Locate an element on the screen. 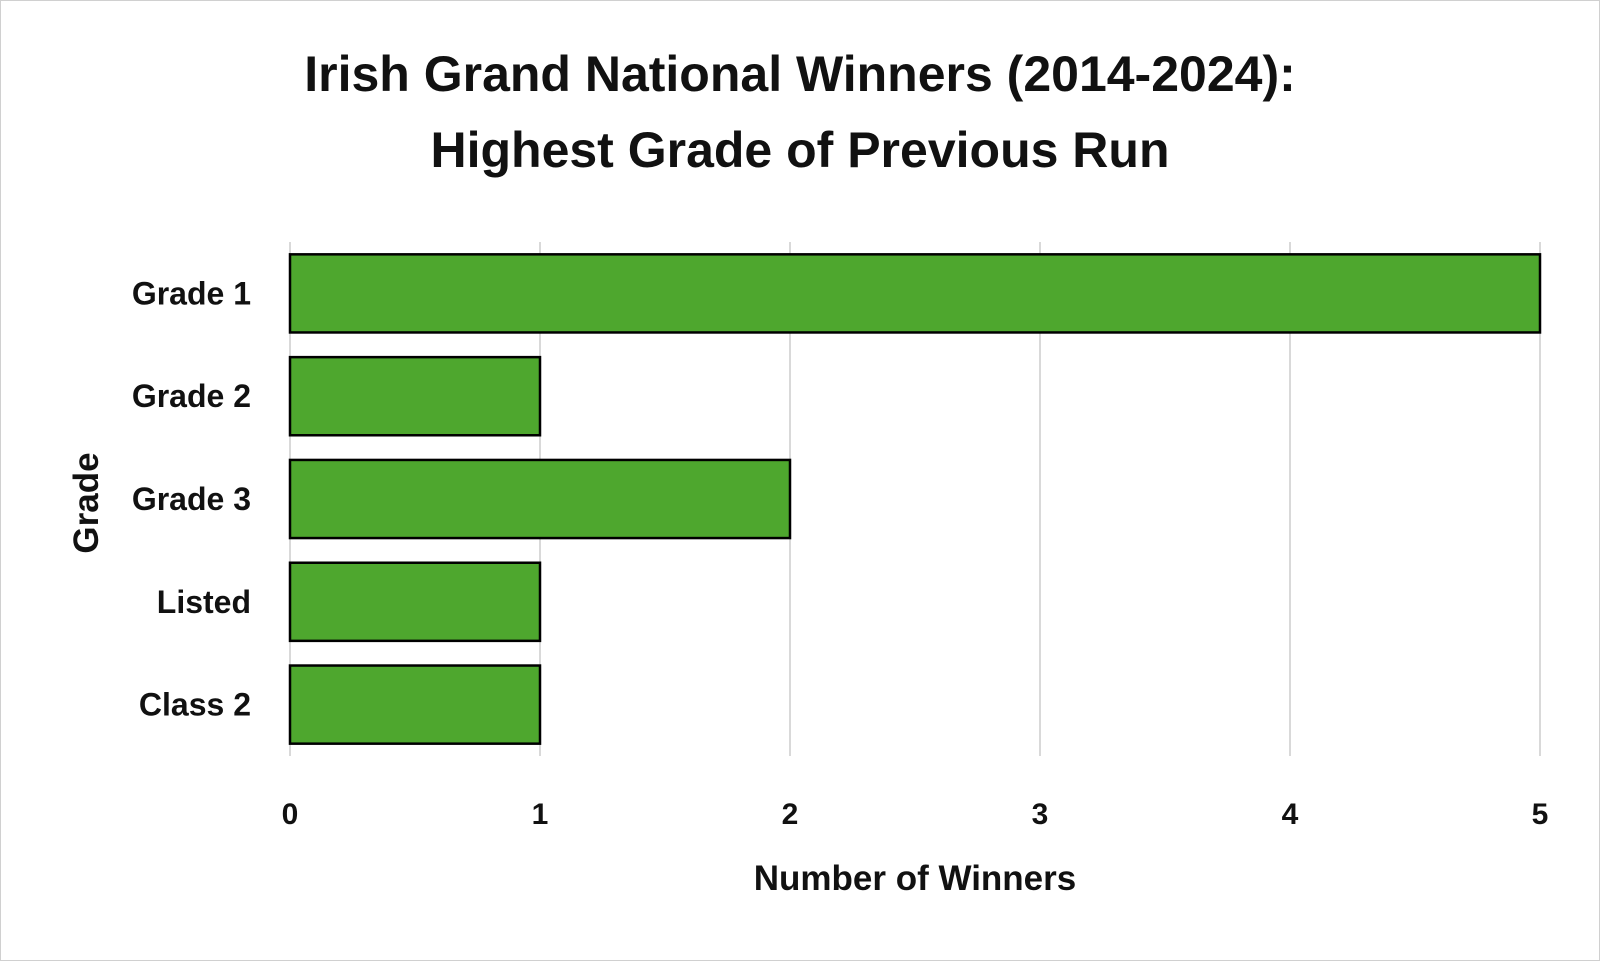 The width and height of the screenshot is (1600, 961). x-axis-title: Number of Winners is located at coordinates (915, 878).